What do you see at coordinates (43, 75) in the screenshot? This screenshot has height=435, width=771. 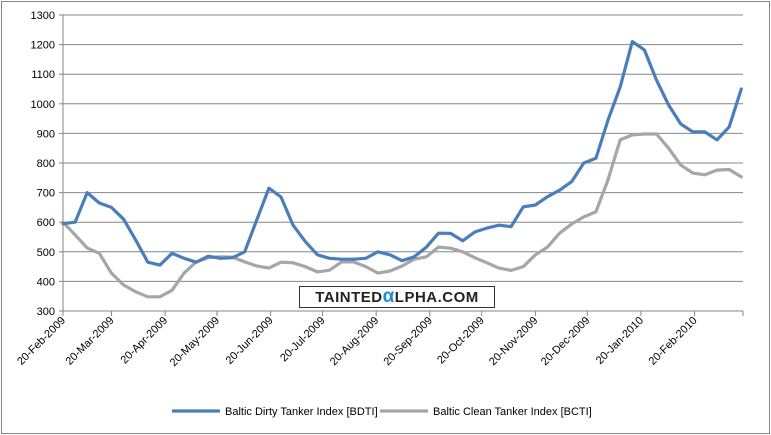 I see `y-tick-label: 1100` at bounding box center [43, 75].